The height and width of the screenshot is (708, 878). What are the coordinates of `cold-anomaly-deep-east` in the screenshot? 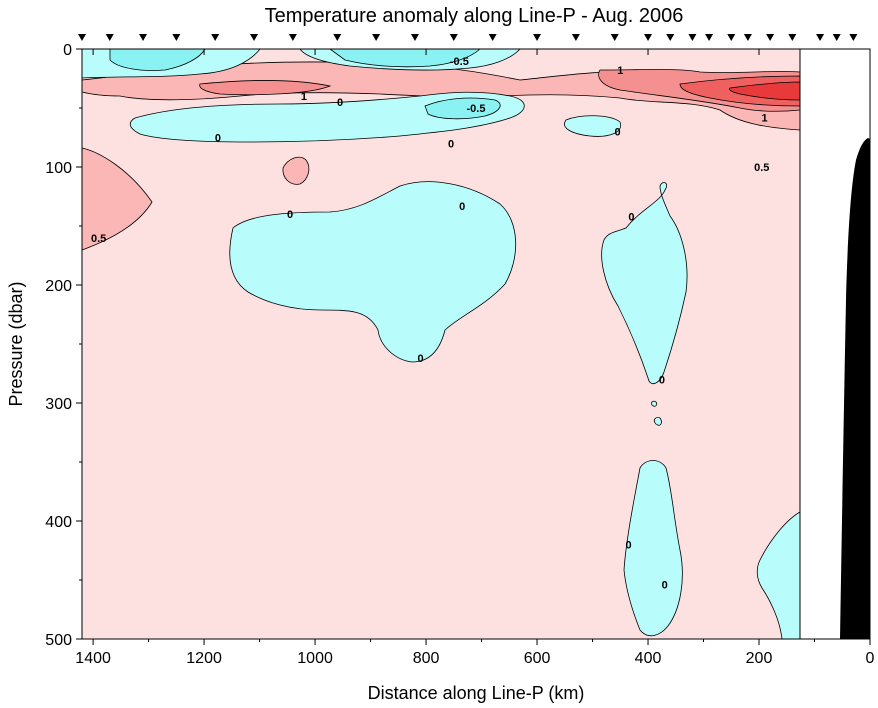 It's located at (778, 575).